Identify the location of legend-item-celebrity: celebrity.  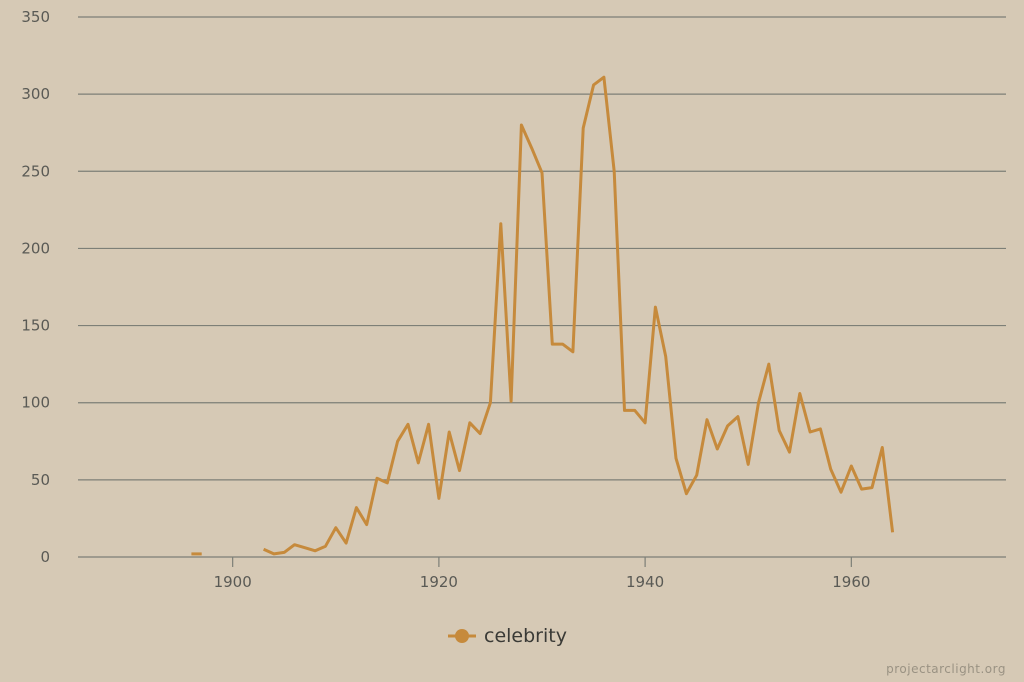
(507, 636).